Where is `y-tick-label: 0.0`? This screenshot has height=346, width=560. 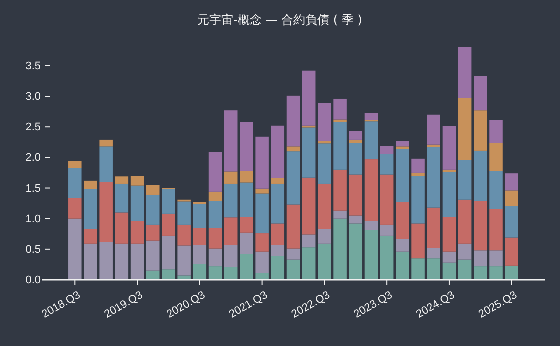
y-tick-label: 0.0 is located at coordinates (33, 280).